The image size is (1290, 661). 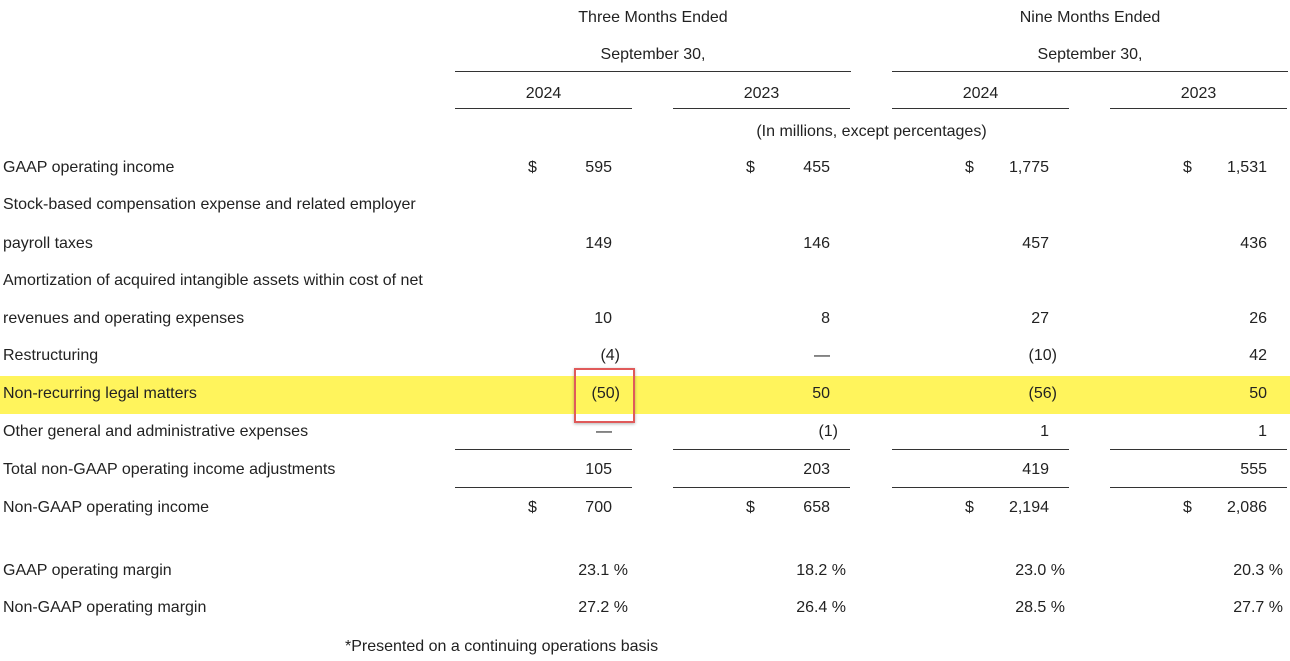 I want to click on cell-value: 27.7 %, so click(x=1258, y=607).